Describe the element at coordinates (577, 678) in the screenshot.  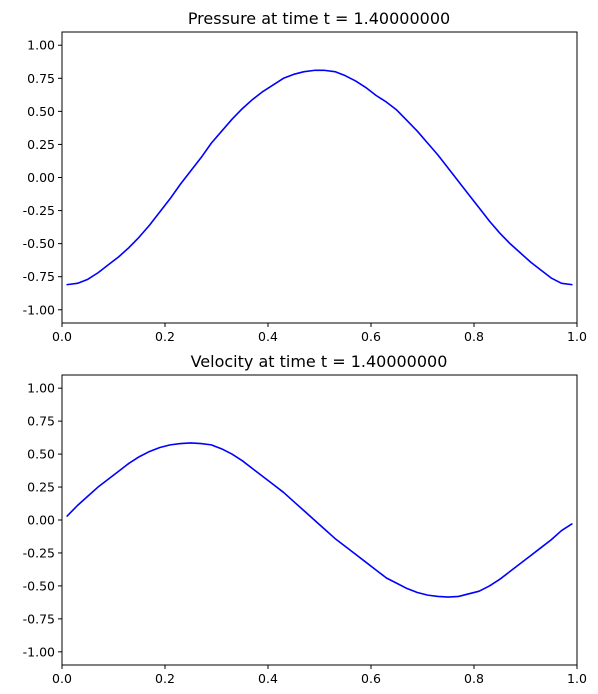
I see `velocity-x-tick-label: 1.0` at that location.